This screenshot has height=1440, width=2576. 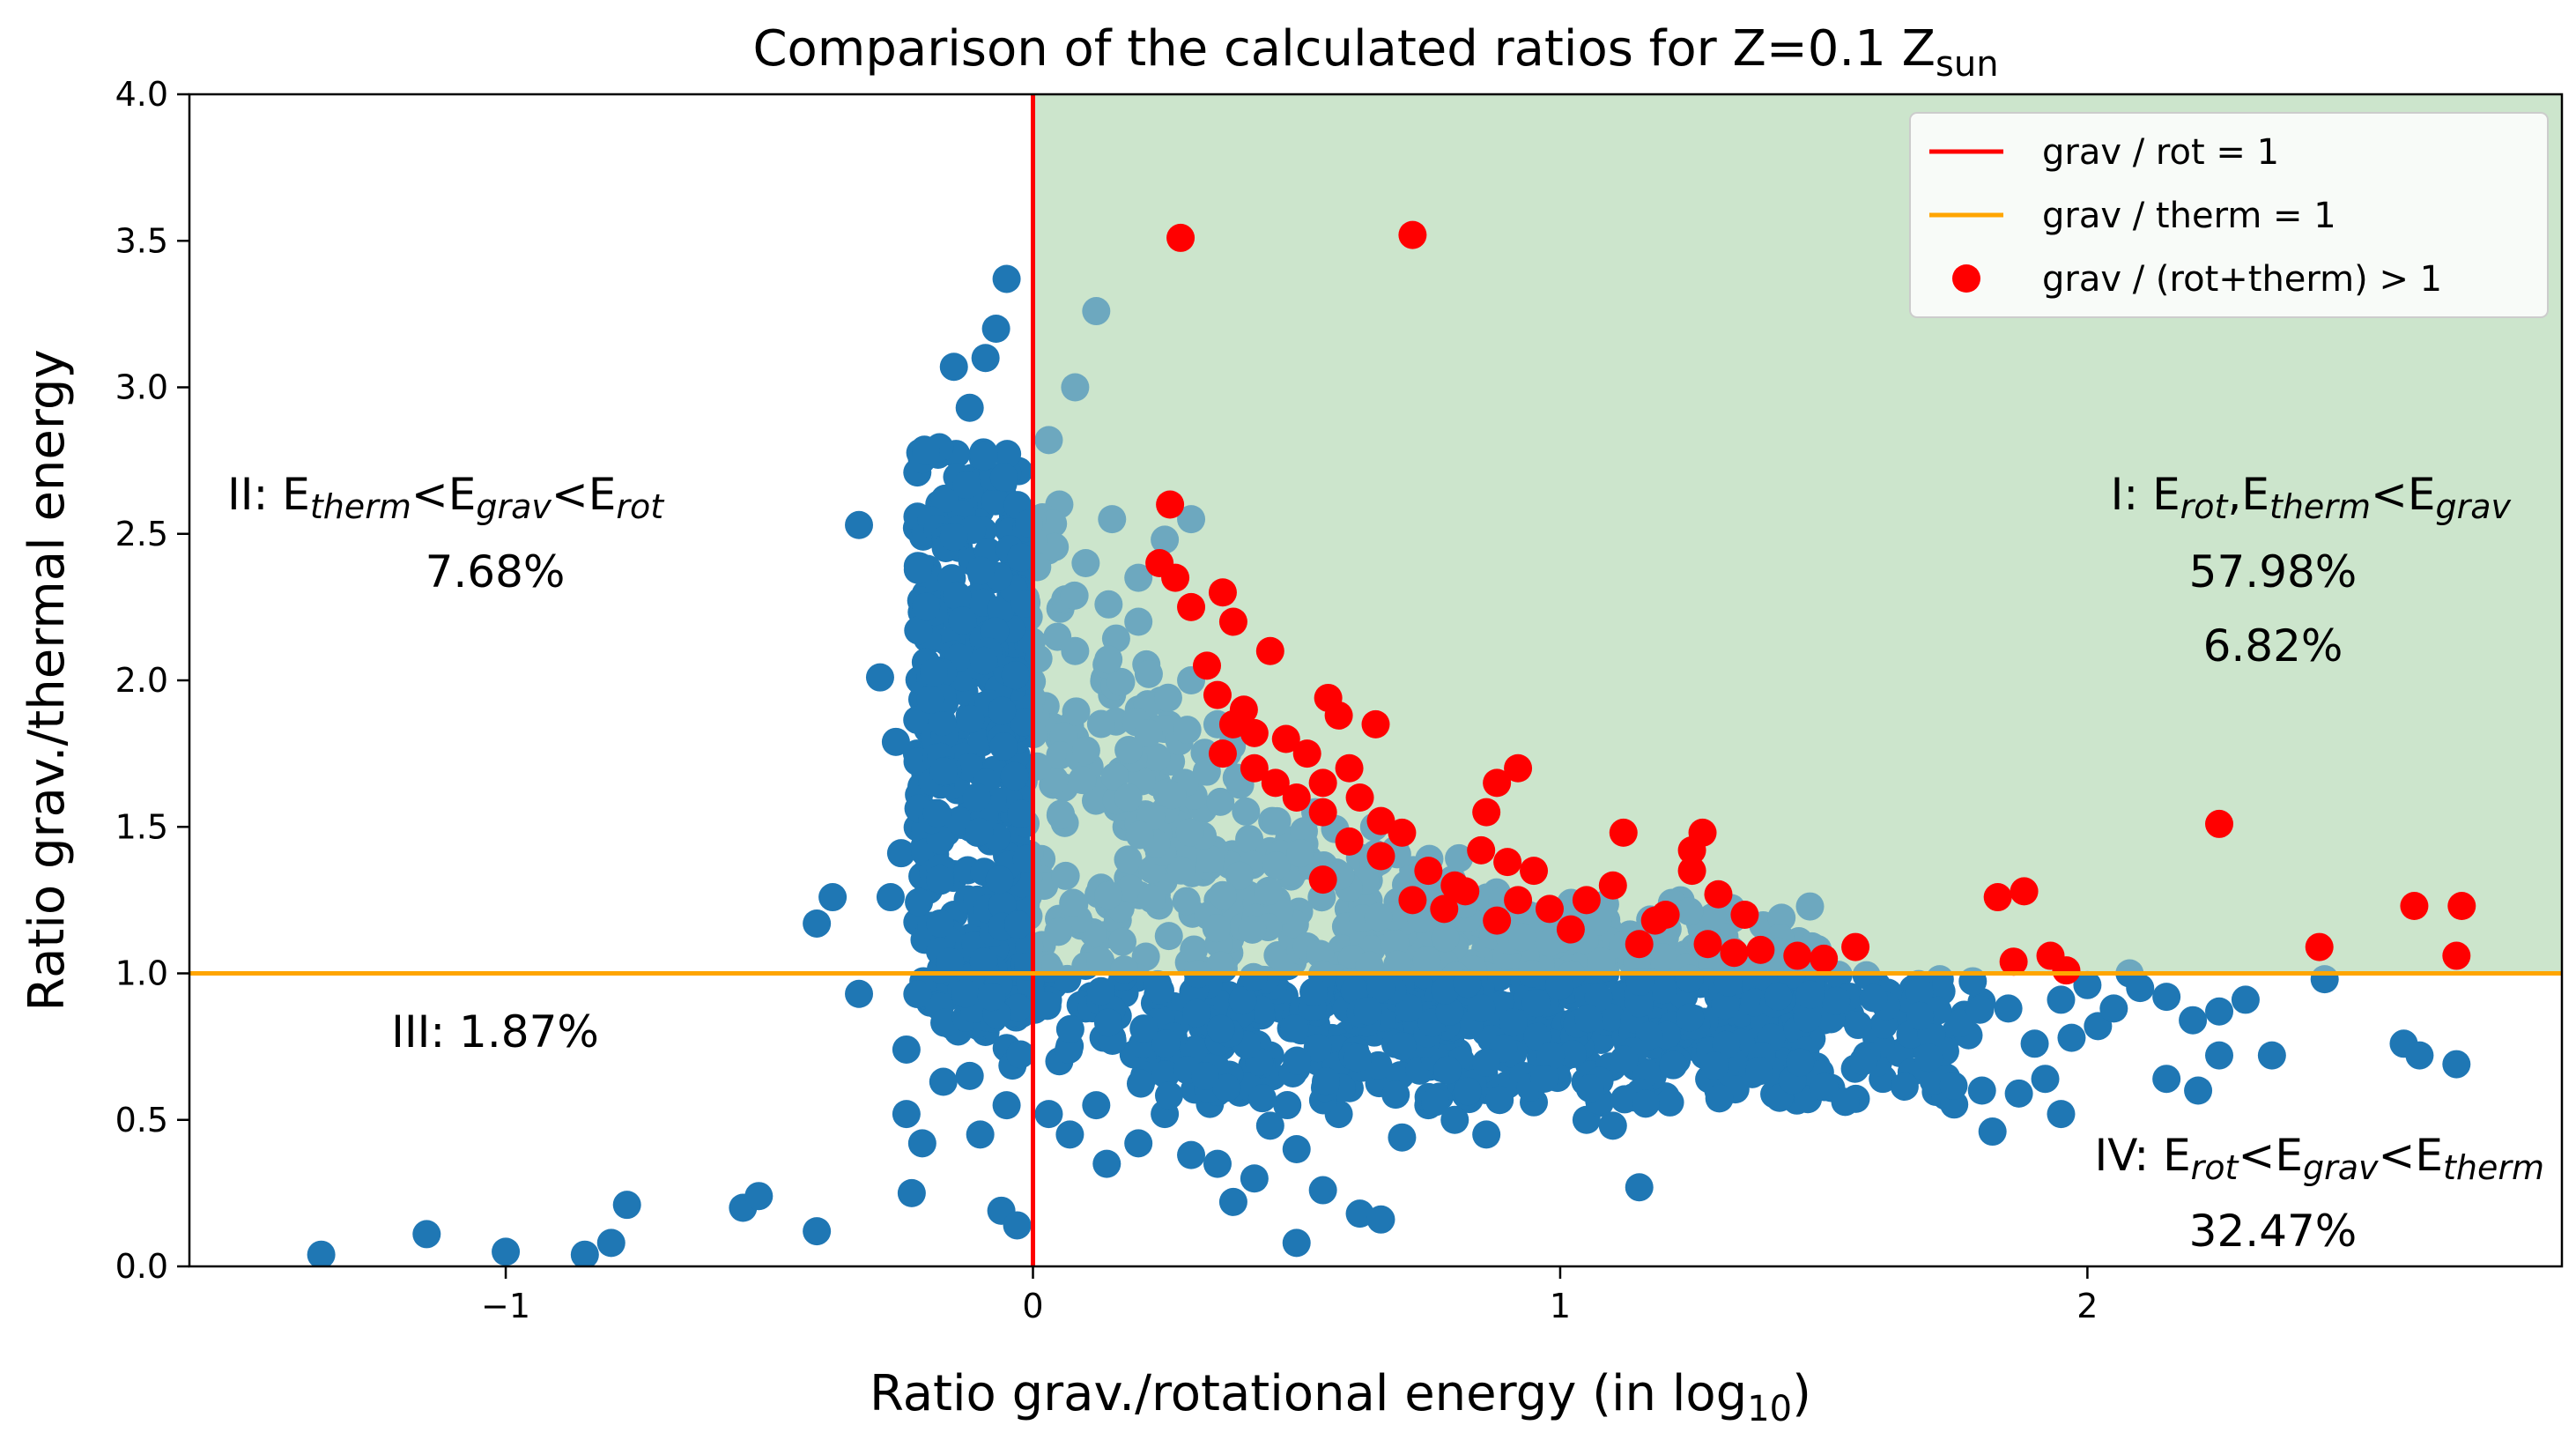 What do you see at coordinates (1770, 1409) in the screenshot?
I see `x-axis-label-subscript: 10` at bounding box center [1770, 1409].